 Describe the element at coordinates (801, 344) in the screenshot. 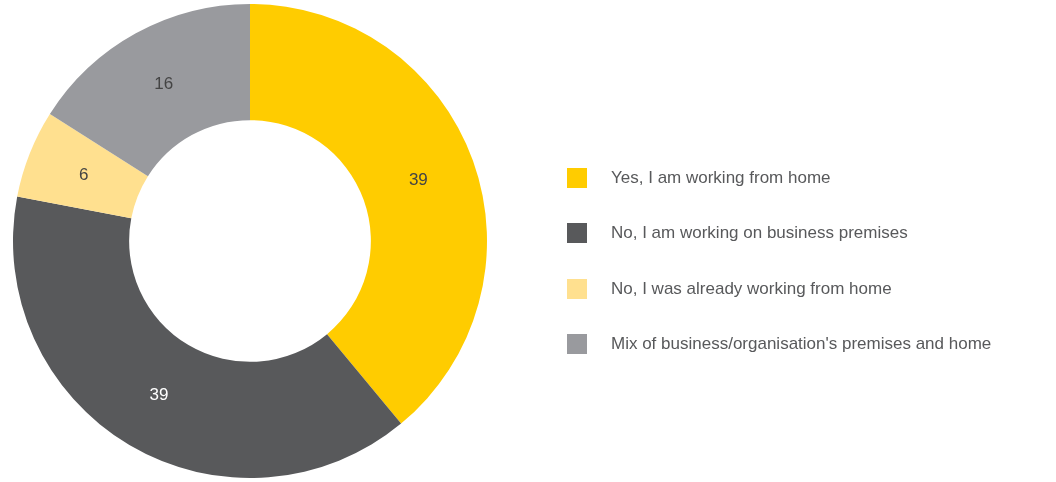

I see `legend-label: Mix of business/organisation's premises and home` at that location.